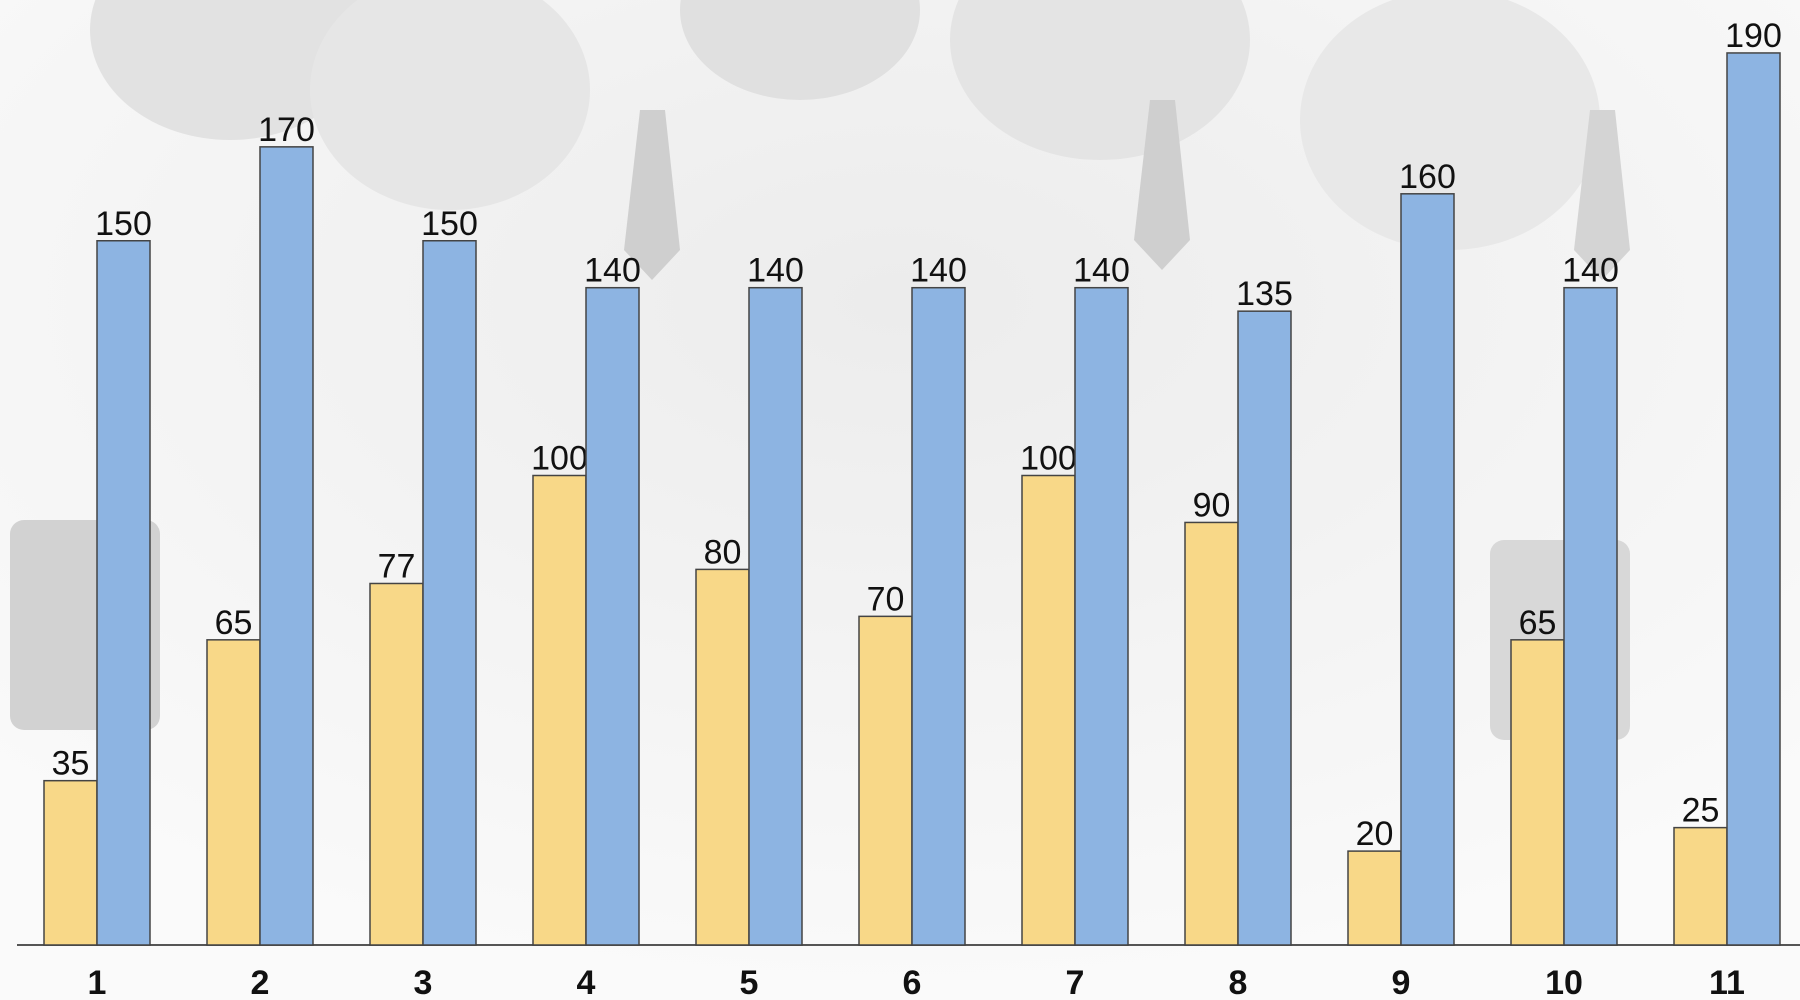 The image size is (1800, 1000). I want to click on value-label: 90, so click(1212, 505).